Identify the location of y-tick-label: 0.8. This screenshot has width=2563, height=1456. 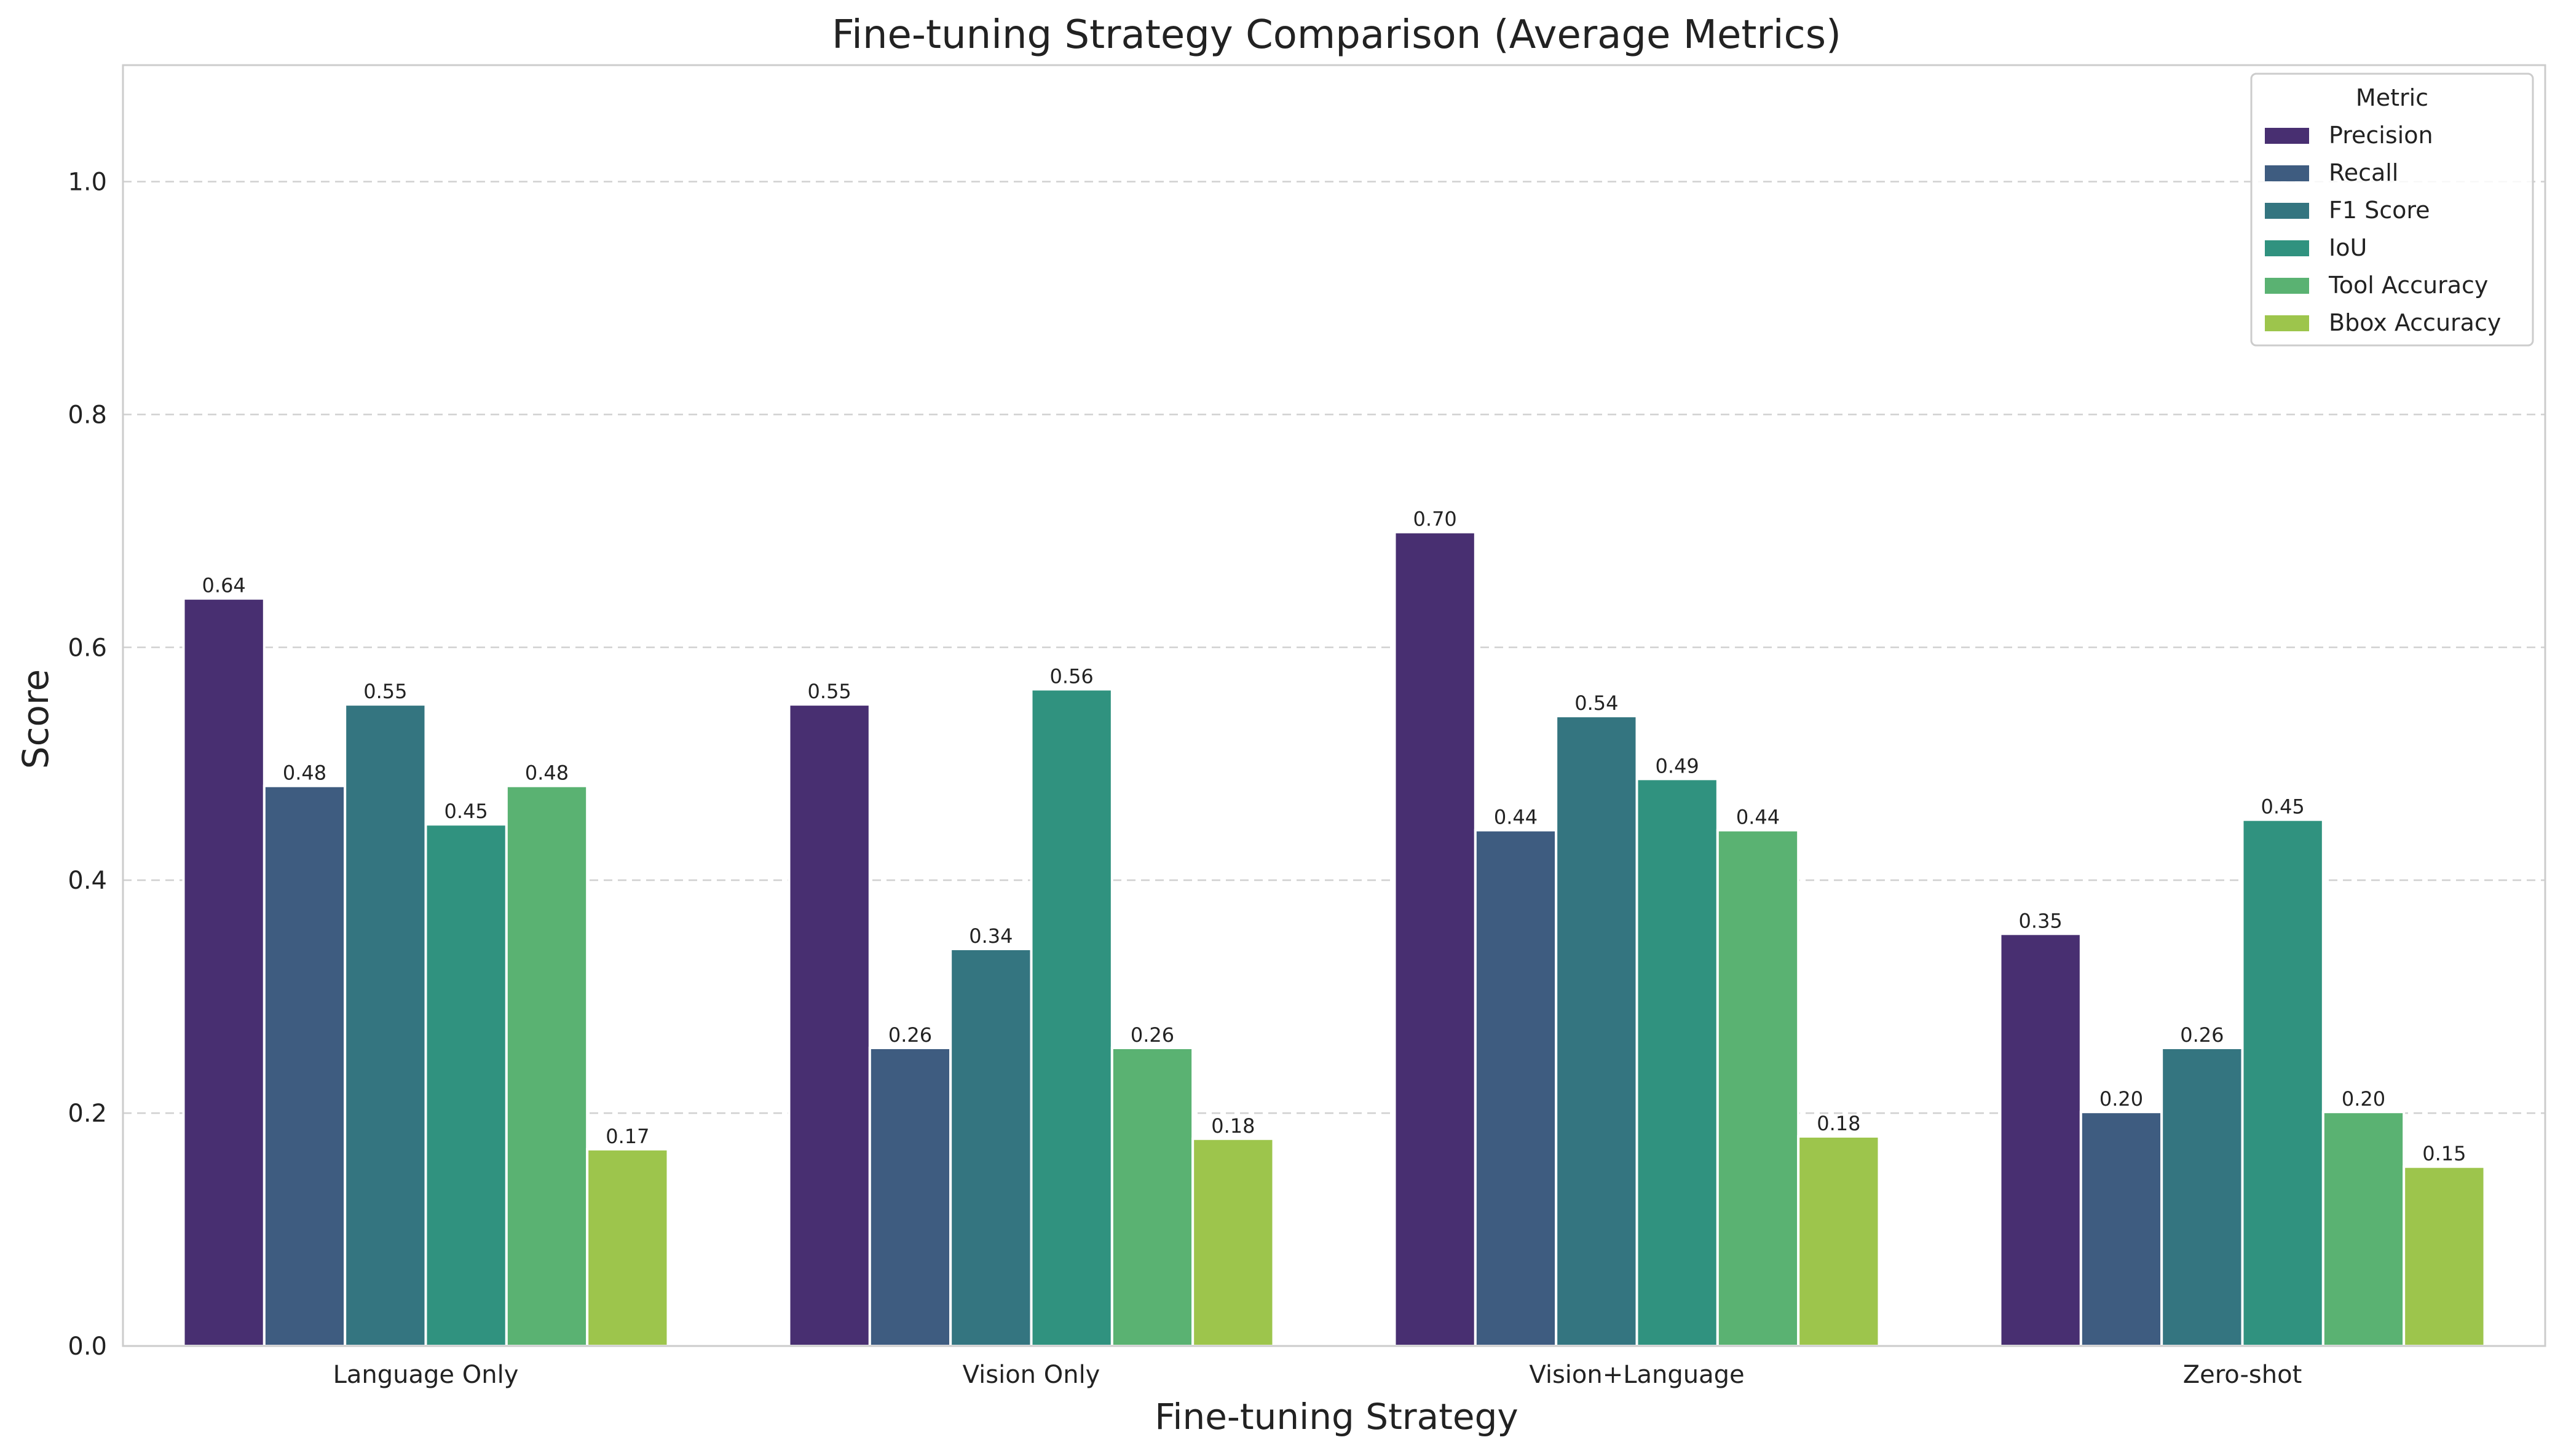
(87, 415).